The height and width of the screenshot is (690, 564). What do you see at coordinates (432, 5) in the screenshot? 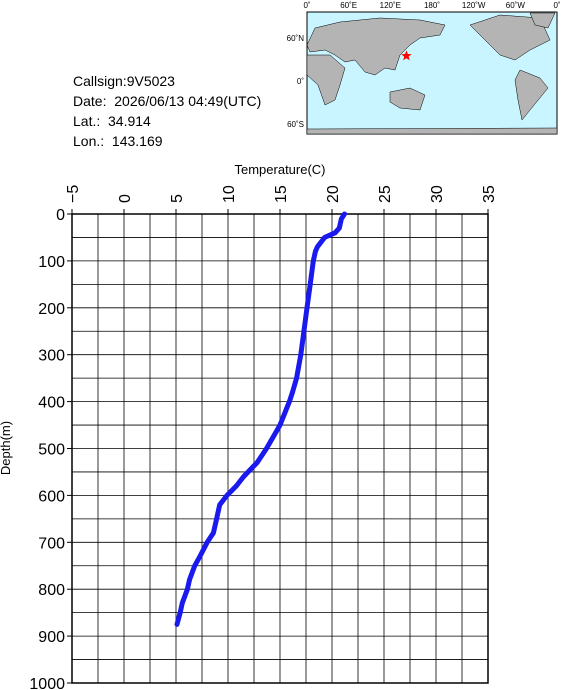
I see `map-lon-label: 180˚` at bounding box center [432, 5].